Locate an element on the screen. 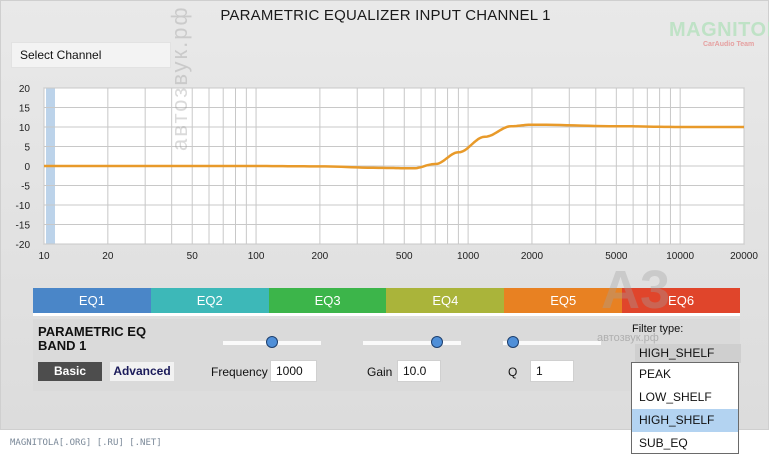 This screenshot has height=454, width=769. q-label: Q is located at coordinates (513, 372).